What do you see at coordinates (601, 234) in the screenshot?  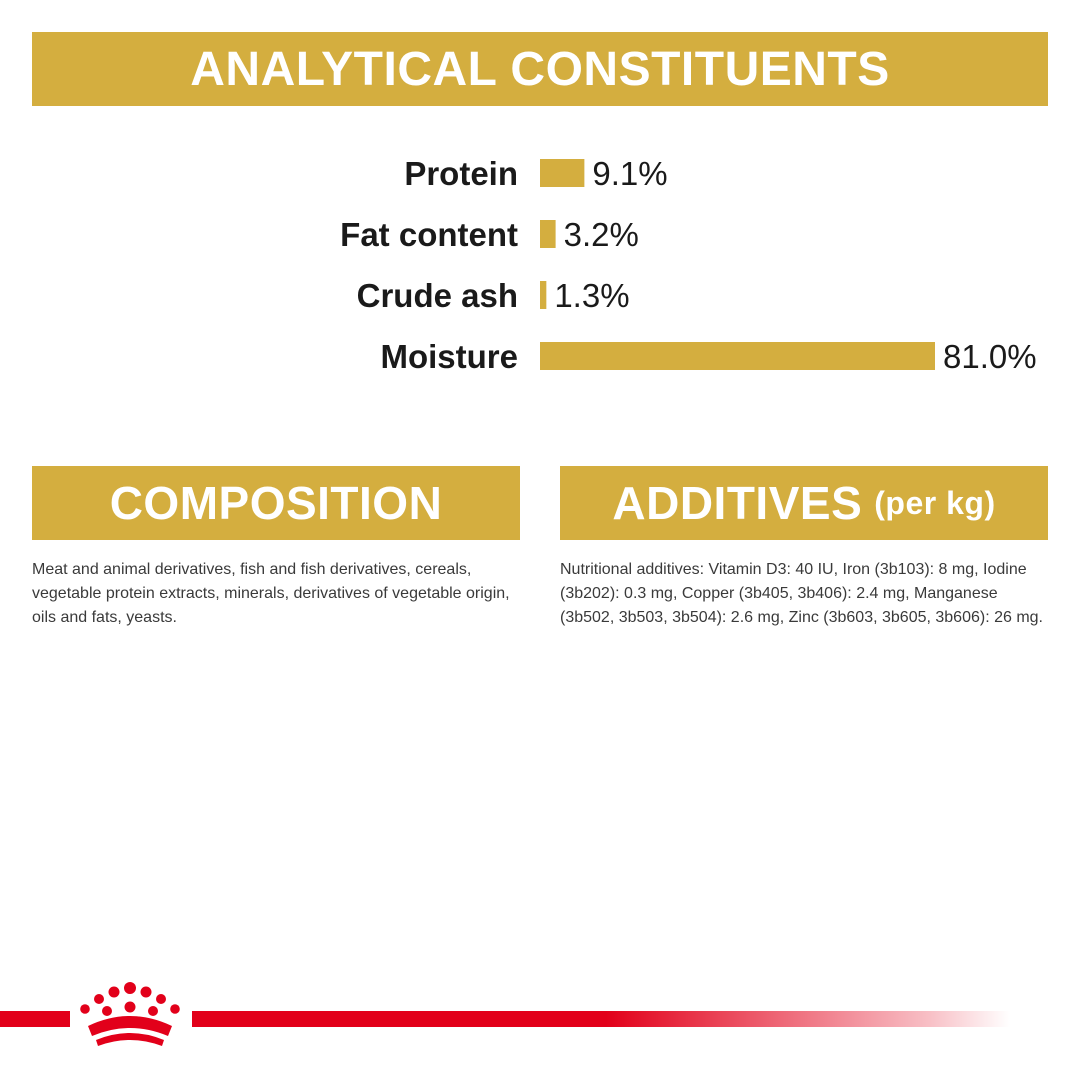 I see `value-label-fat-content: 3.2%` at bounding box center [601, 234].